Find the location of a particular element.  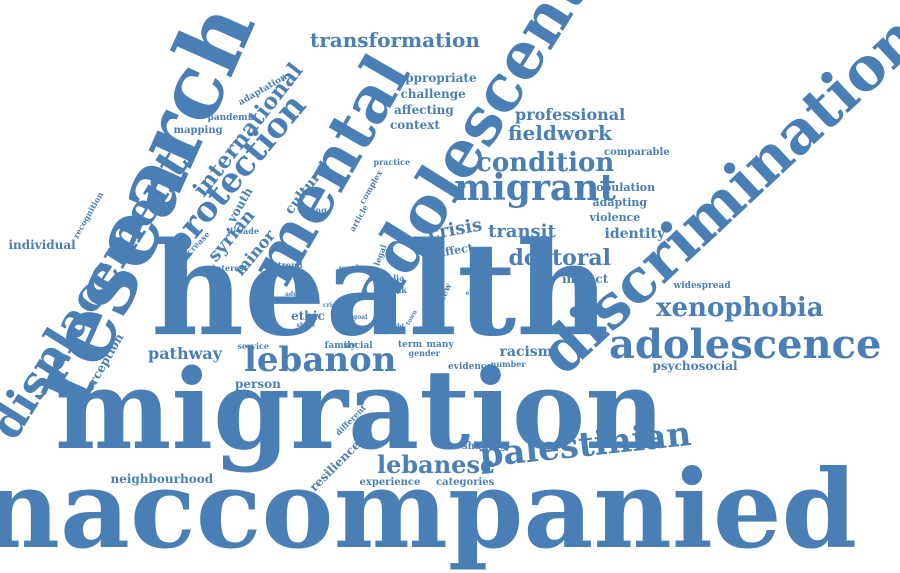

word-migrant: migrant is located at coordinates (535, 188).